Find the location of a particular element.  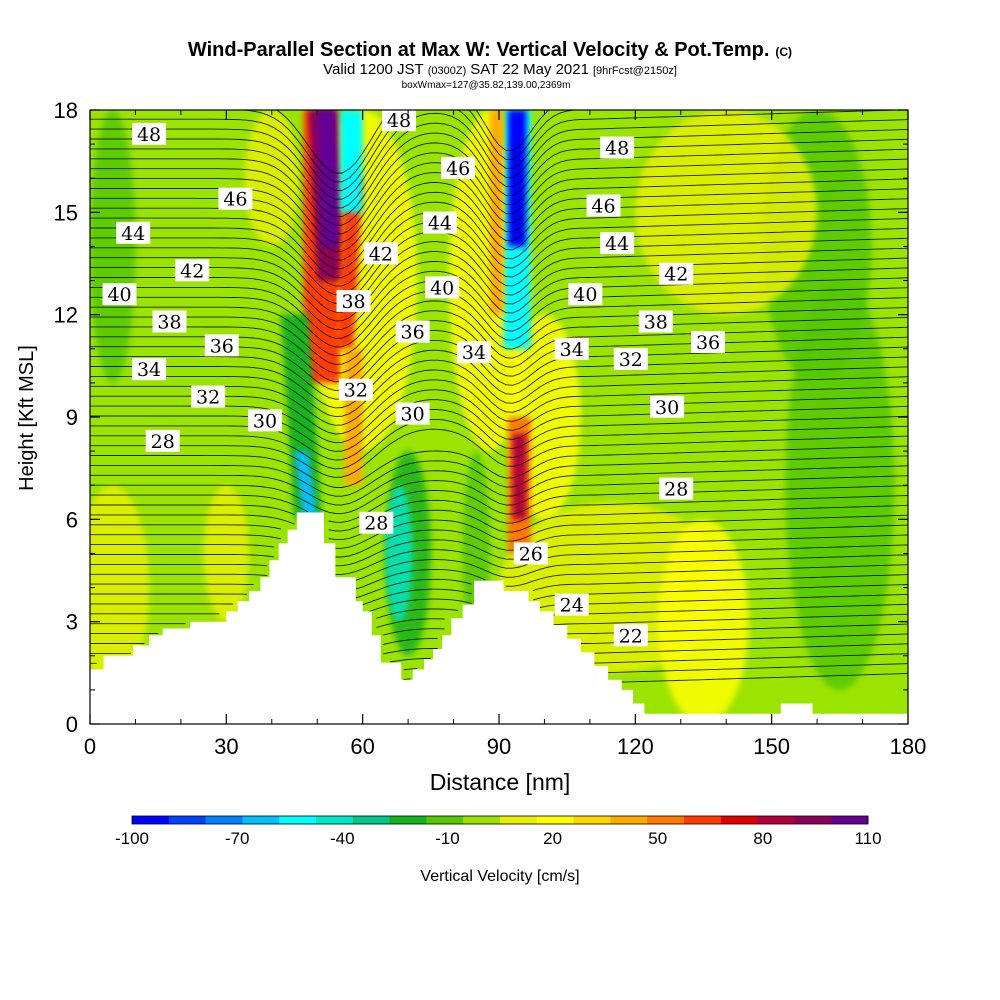

y-tick-label: 9 is located at coordinates (72, 417).